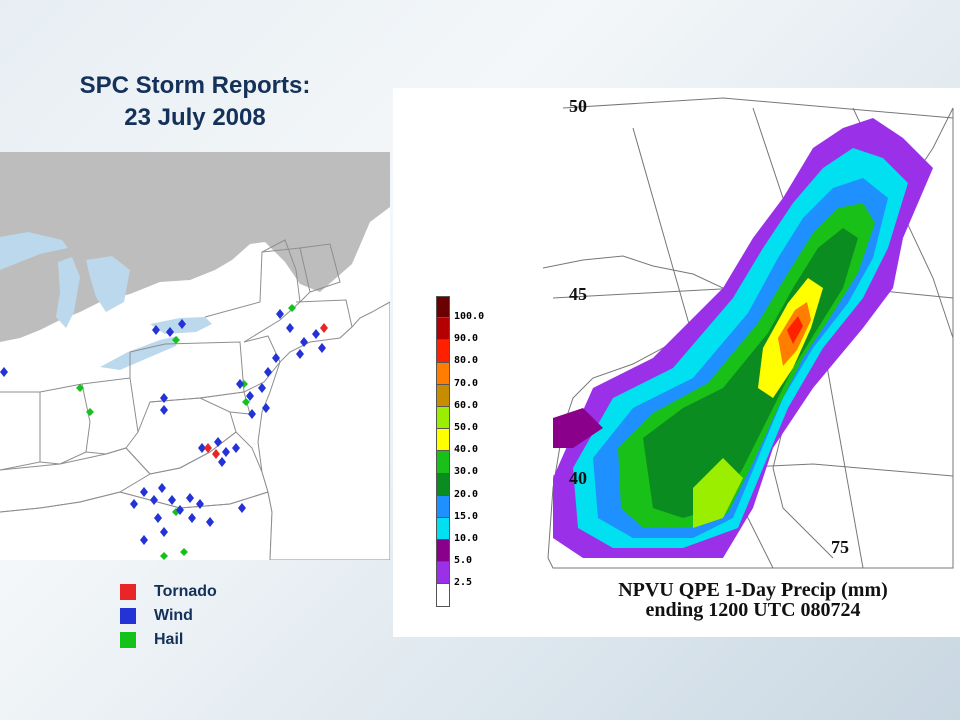  Describe the element at coordinates (460, 553) in the screenshot. I see `colorbar-entry: 5.0` at that location.